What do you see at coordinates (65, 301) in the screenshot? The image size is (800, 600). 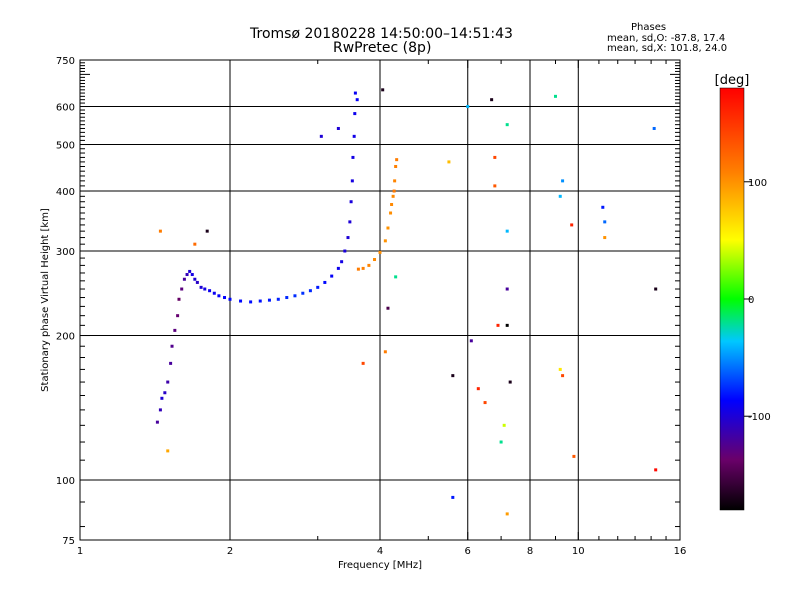 I see `y-tick-labels: 75 100 200 300 400 500 600 750` at bounding box center [65, 301].